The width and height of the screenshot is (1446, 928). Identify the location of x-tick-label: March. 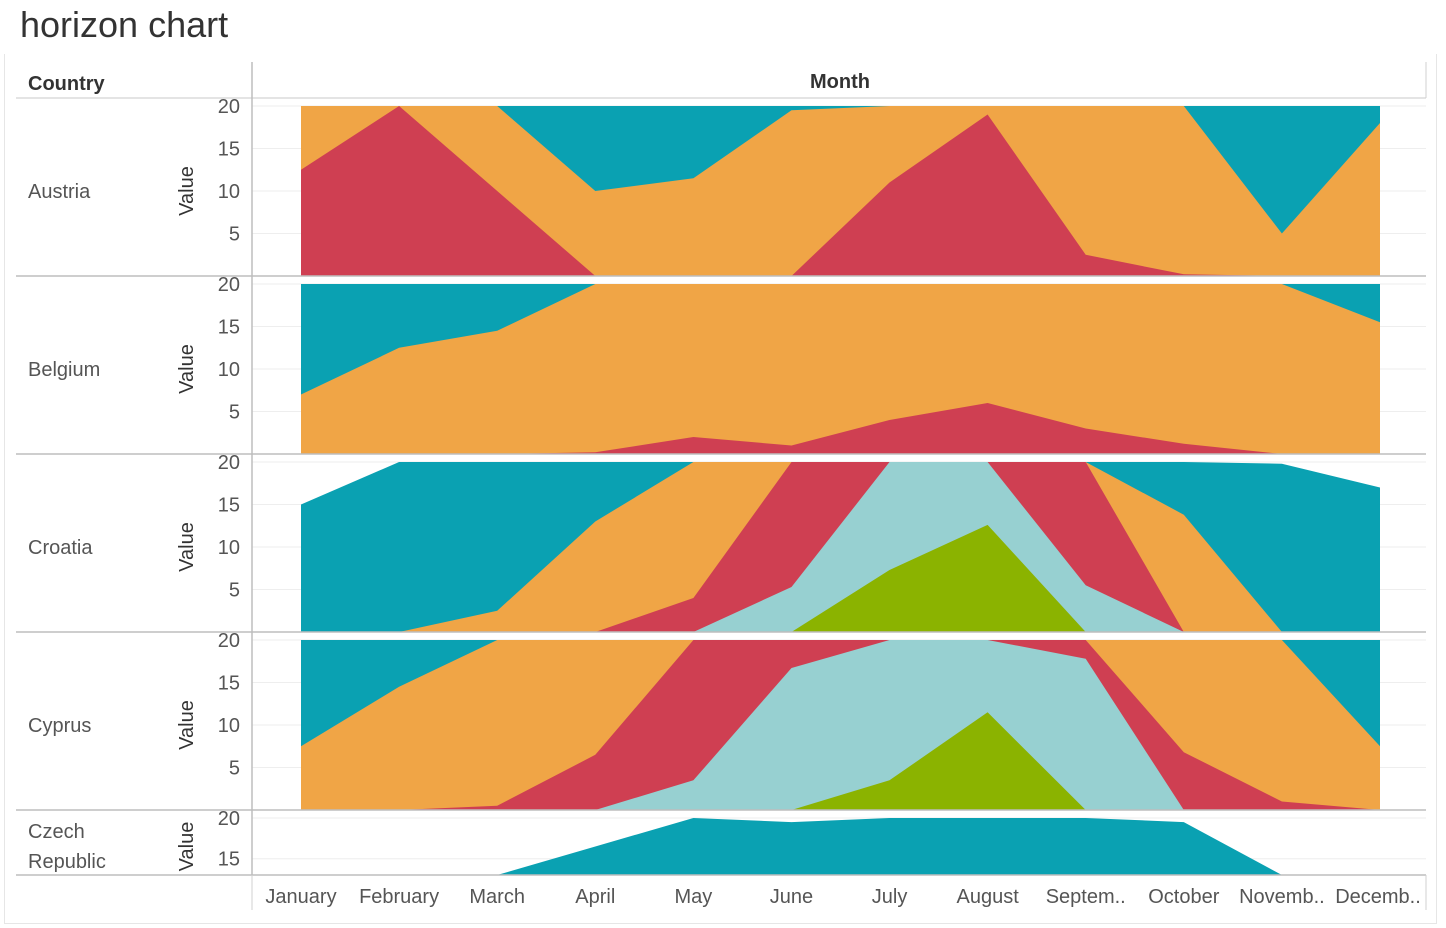
(497, 897).